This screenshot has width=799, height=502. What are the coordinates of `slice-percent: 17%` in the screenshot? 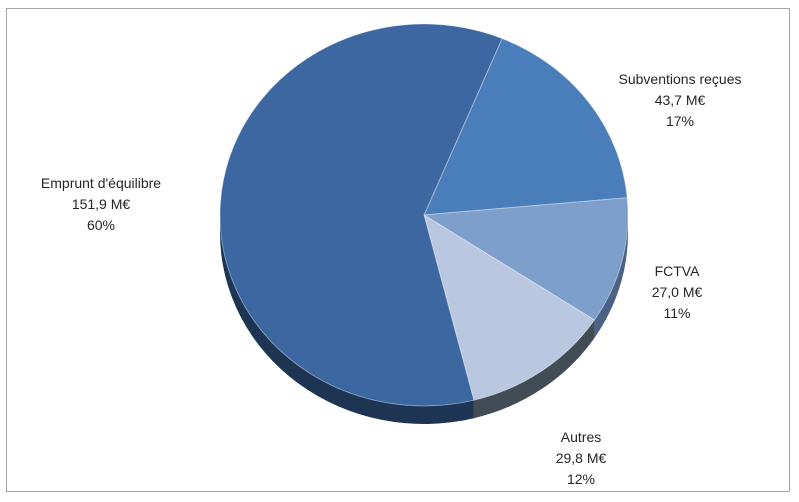 It's located at (680, 121).